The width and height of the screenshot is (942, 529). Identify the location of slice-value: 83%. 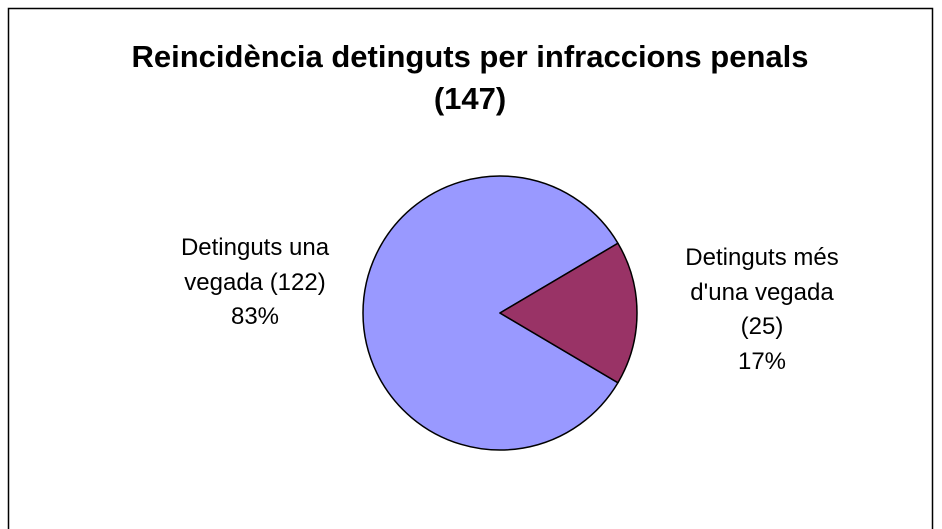
(255, 316).